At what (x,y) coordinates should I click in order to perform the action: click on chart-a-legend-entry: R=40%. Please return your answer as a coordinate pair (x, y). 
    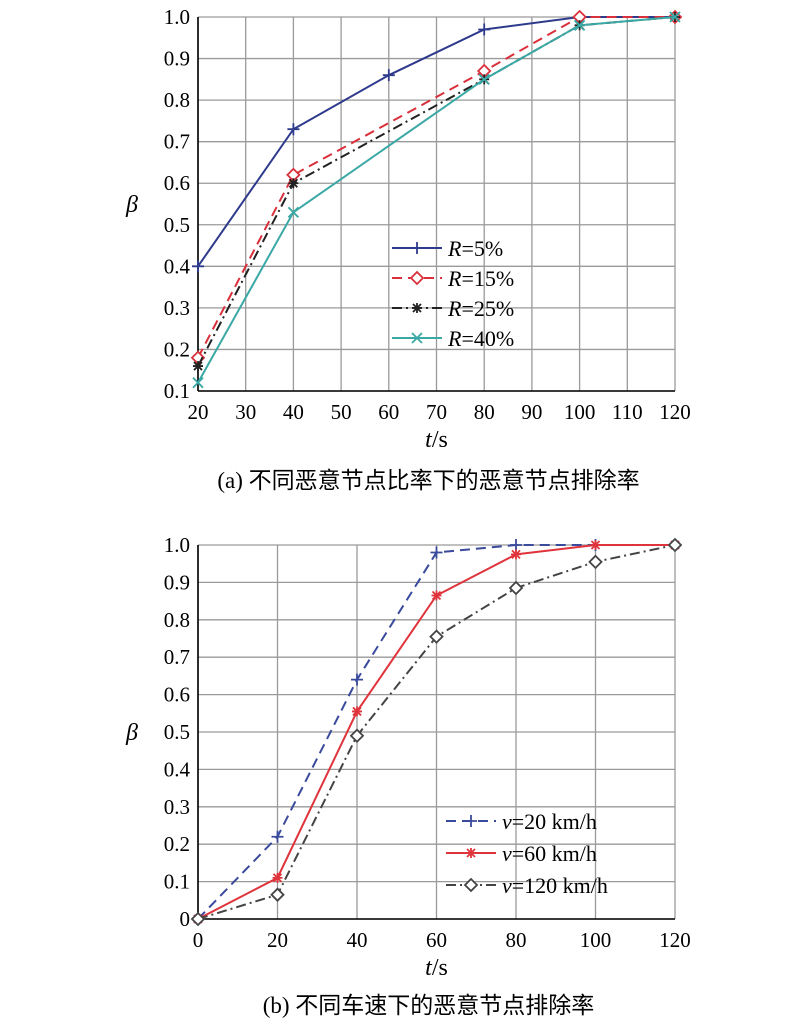
    Looking at the image, I should click on (480, 338).